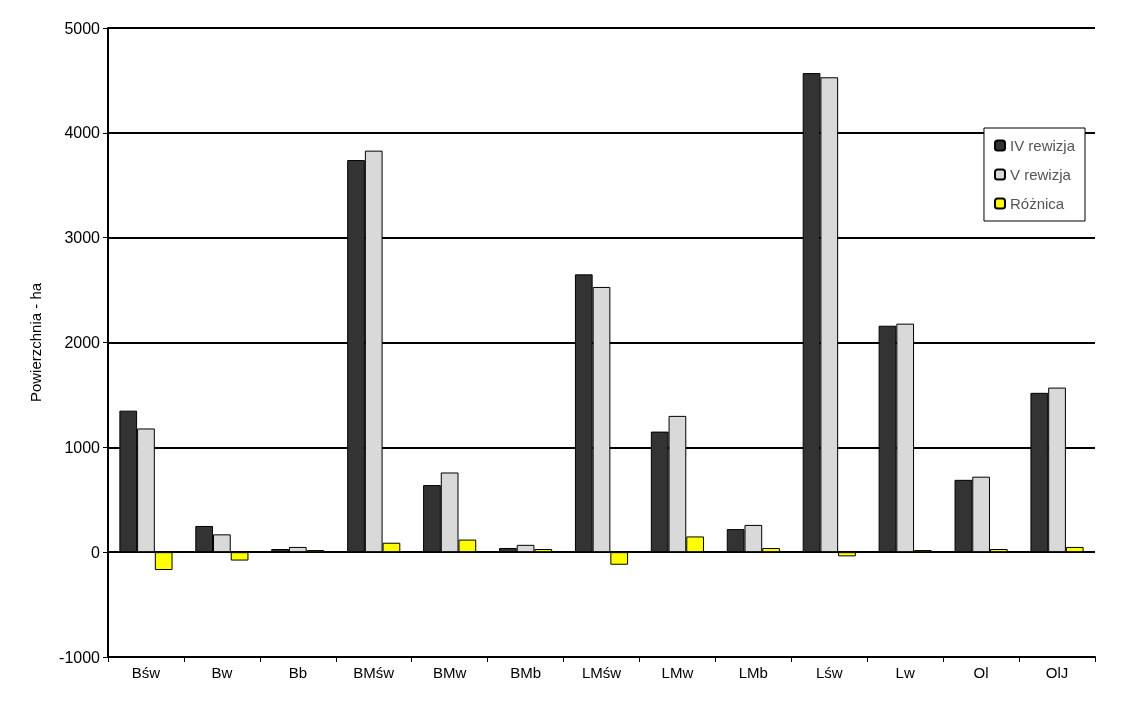 The image size is (1123, 710). Describe the element at coordinates (146, 672) in the screenshot. I see `x-tick-label: Bśw` at that location.